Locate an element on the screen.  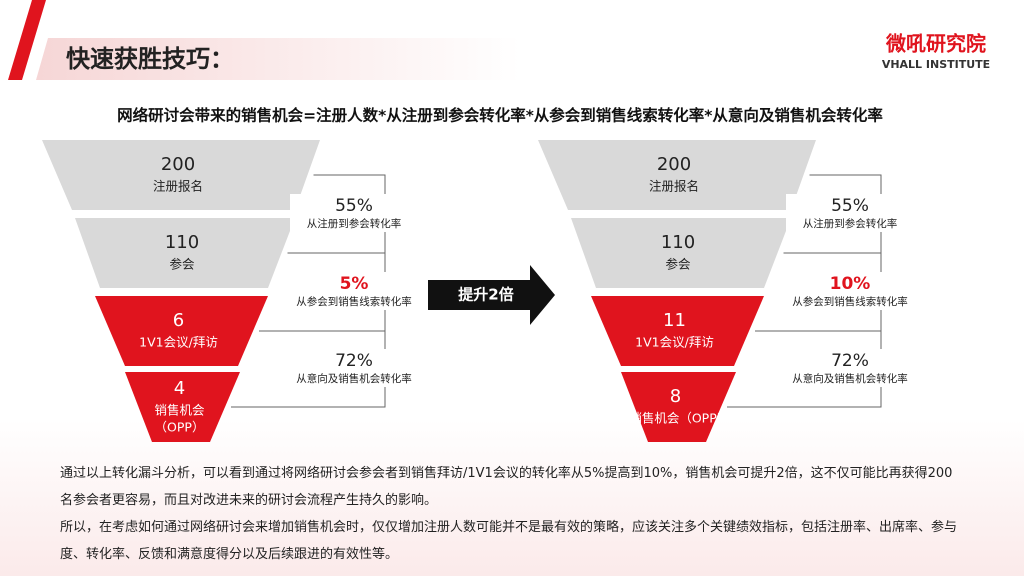
title-band is located at coordinates (278, 59).